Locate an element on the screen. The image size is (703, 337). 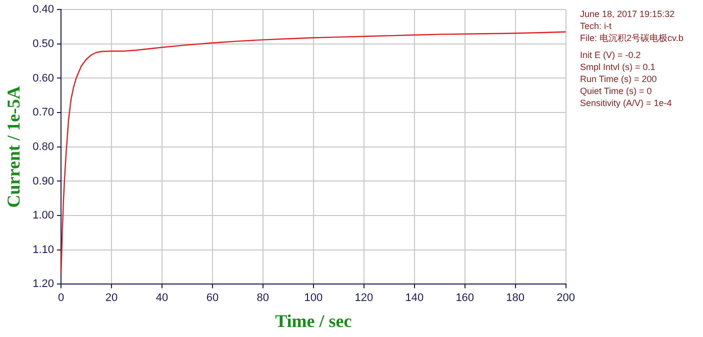
y-tick-label: 0.40 is located at coordinates (43, 10).